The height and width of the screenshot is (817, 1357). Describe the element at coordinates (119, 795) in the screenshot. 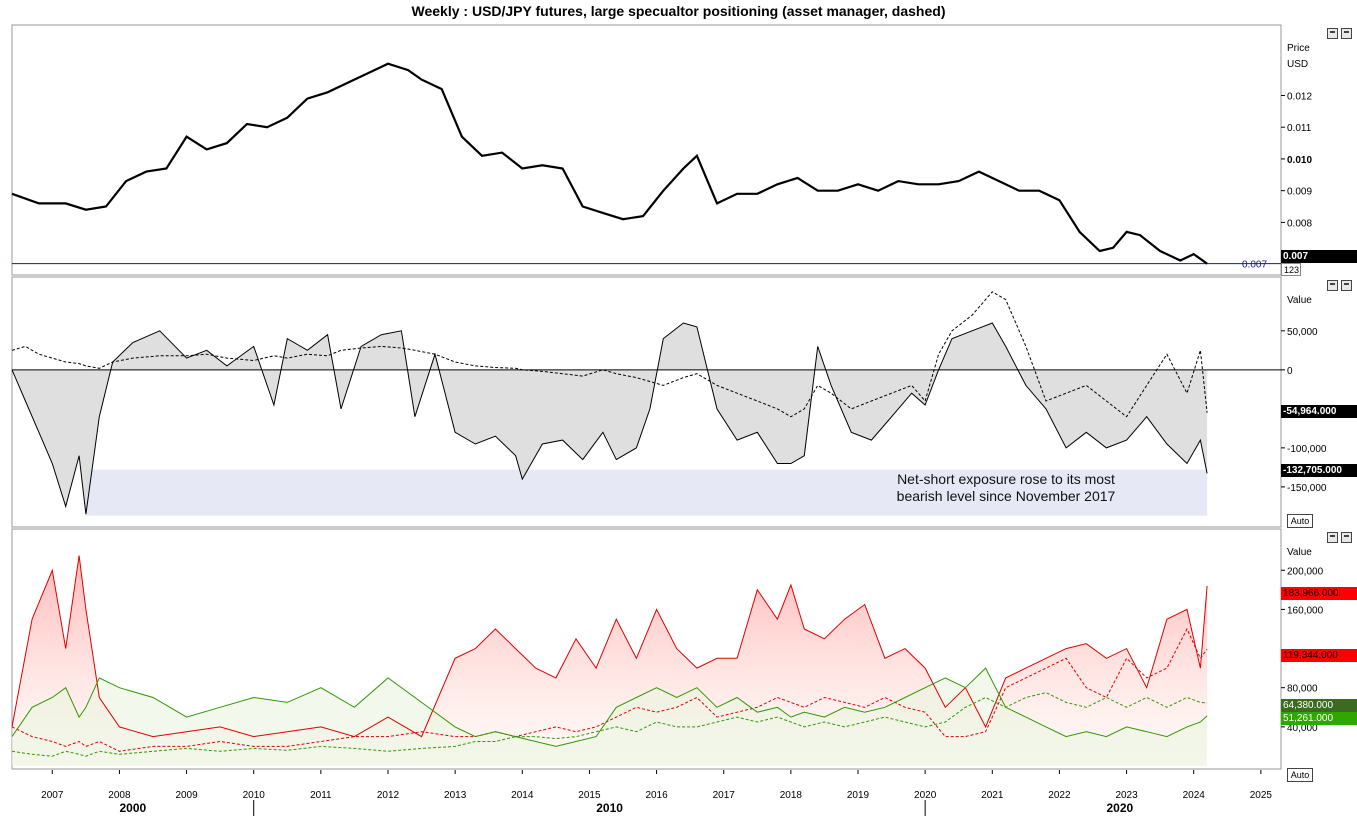

I see `xtick-label: 2008` at that location.